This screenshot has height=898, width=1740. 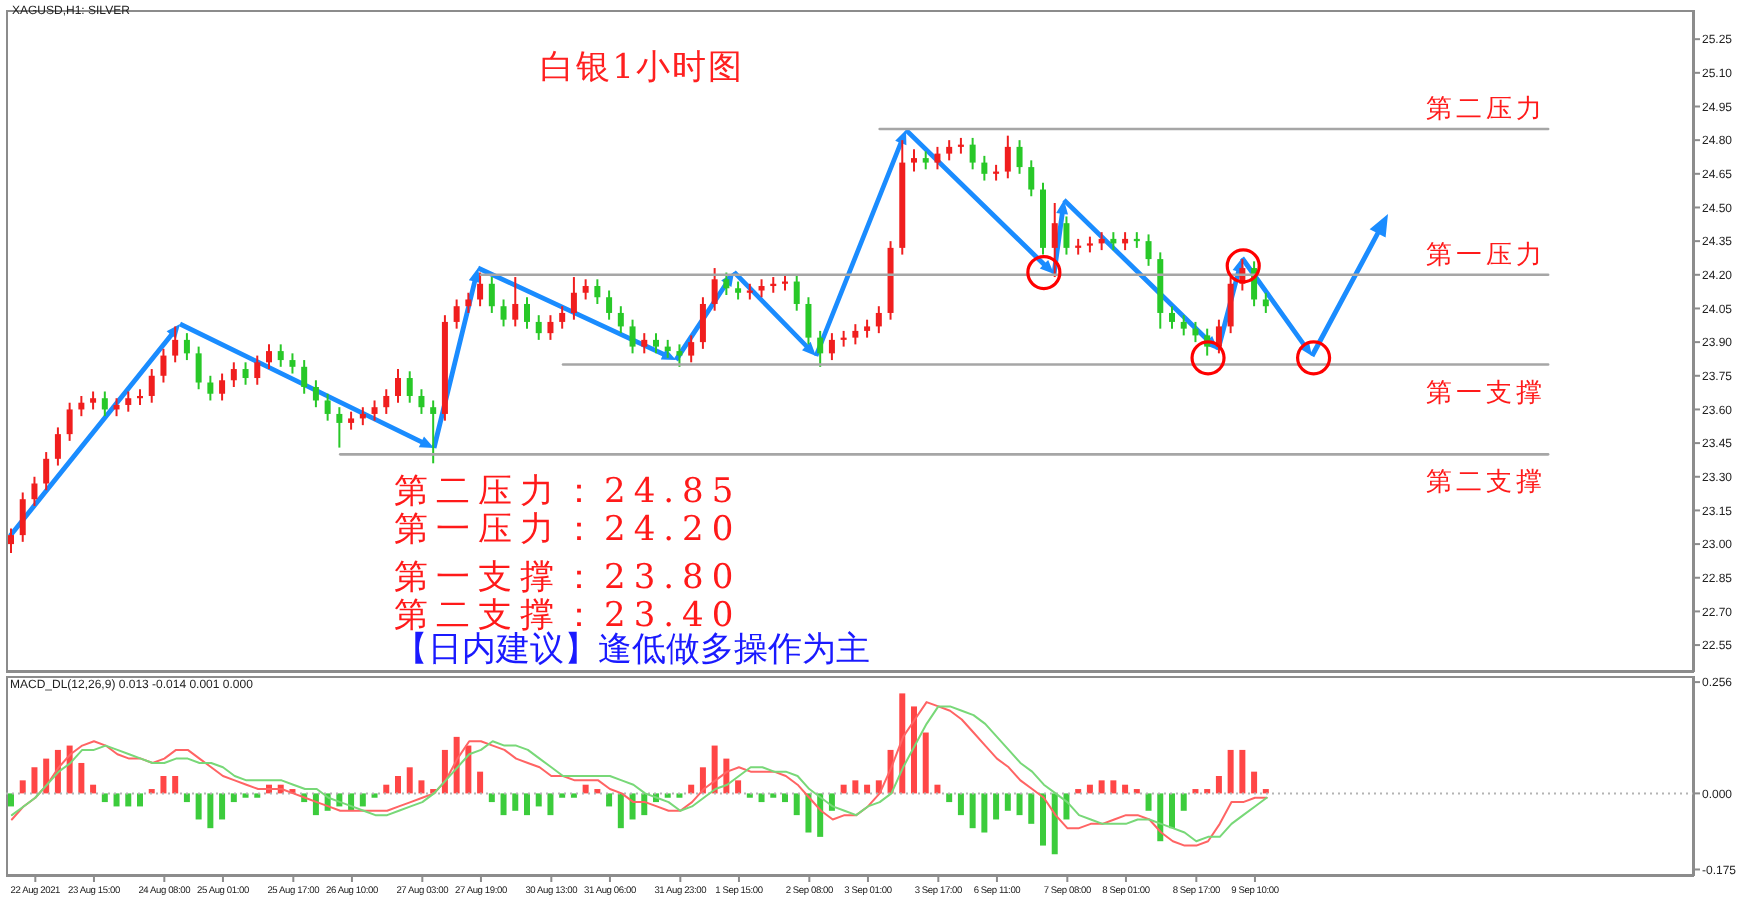 I want to click on series-label: 第二支撑, so click(x=1486, y=483).